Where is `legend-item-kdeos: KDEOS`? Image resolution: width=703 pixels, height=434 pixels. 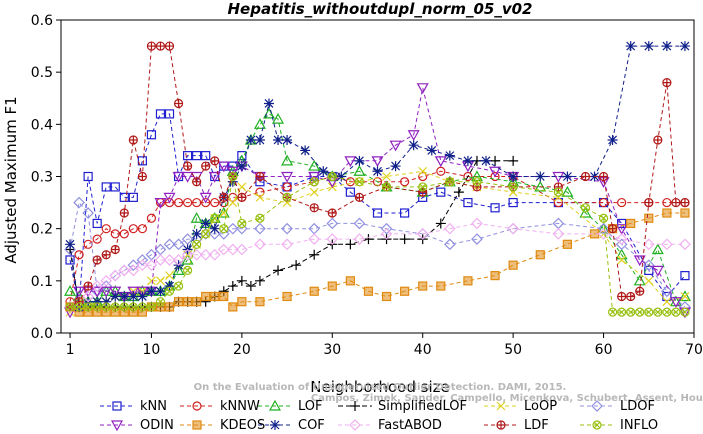
legend-item-kdeos: KDEOS is located at coordinates (222, 425).